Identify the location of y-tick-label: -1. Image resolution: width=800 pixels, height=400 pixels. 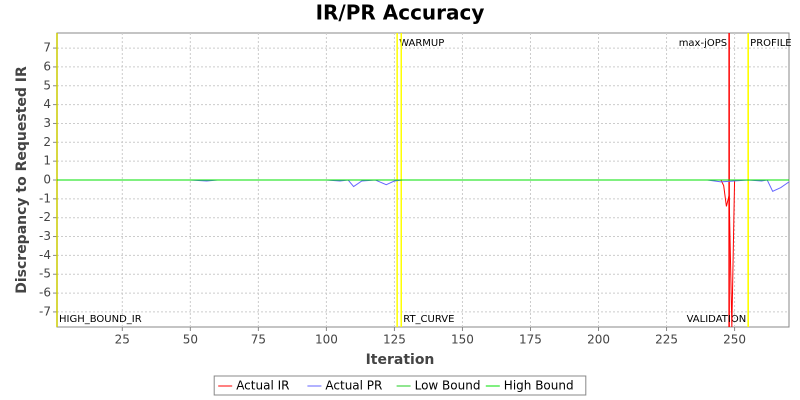
(45, 198).